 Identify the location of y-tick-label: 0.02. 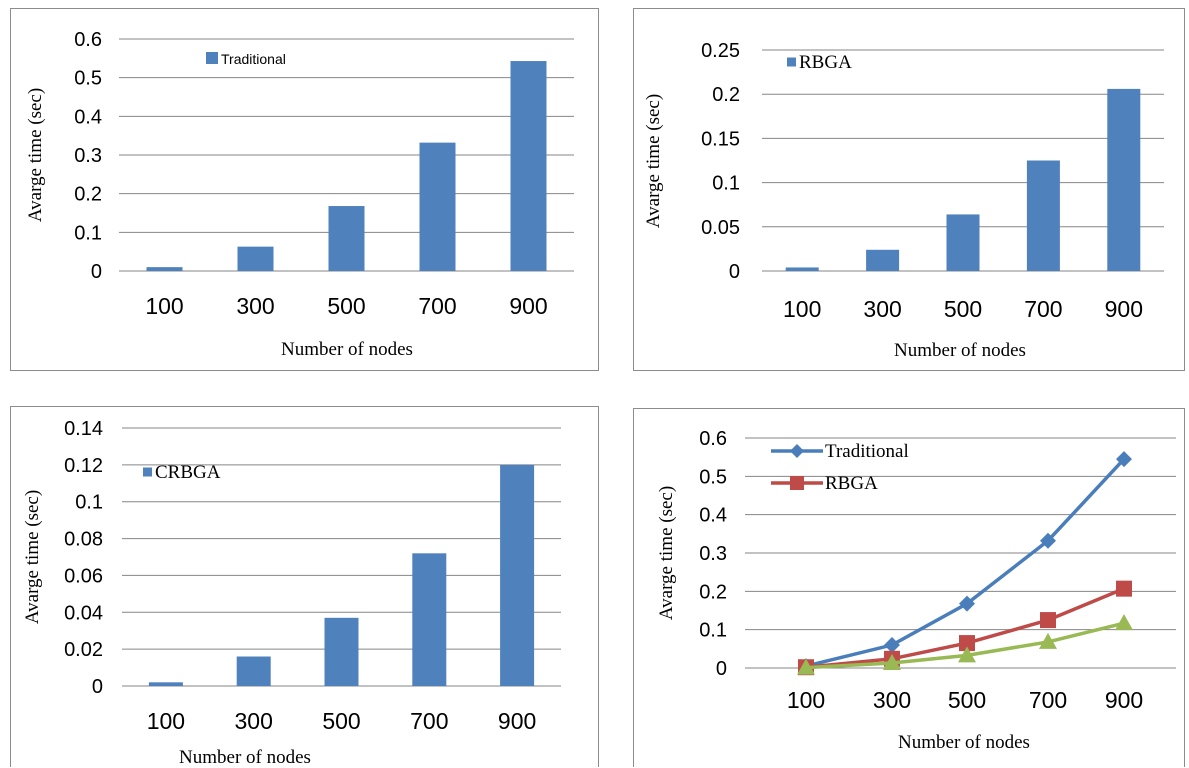
(83, 650).